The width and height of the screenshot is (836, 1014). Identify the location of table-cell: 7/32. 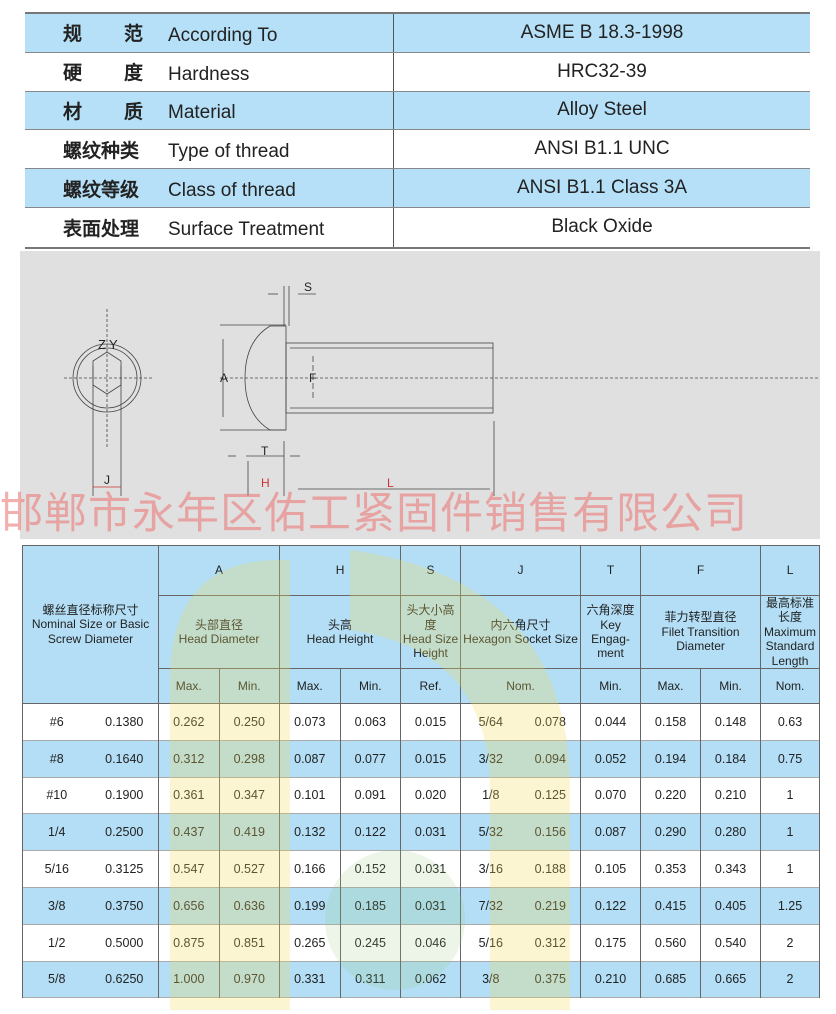
(490, 906).